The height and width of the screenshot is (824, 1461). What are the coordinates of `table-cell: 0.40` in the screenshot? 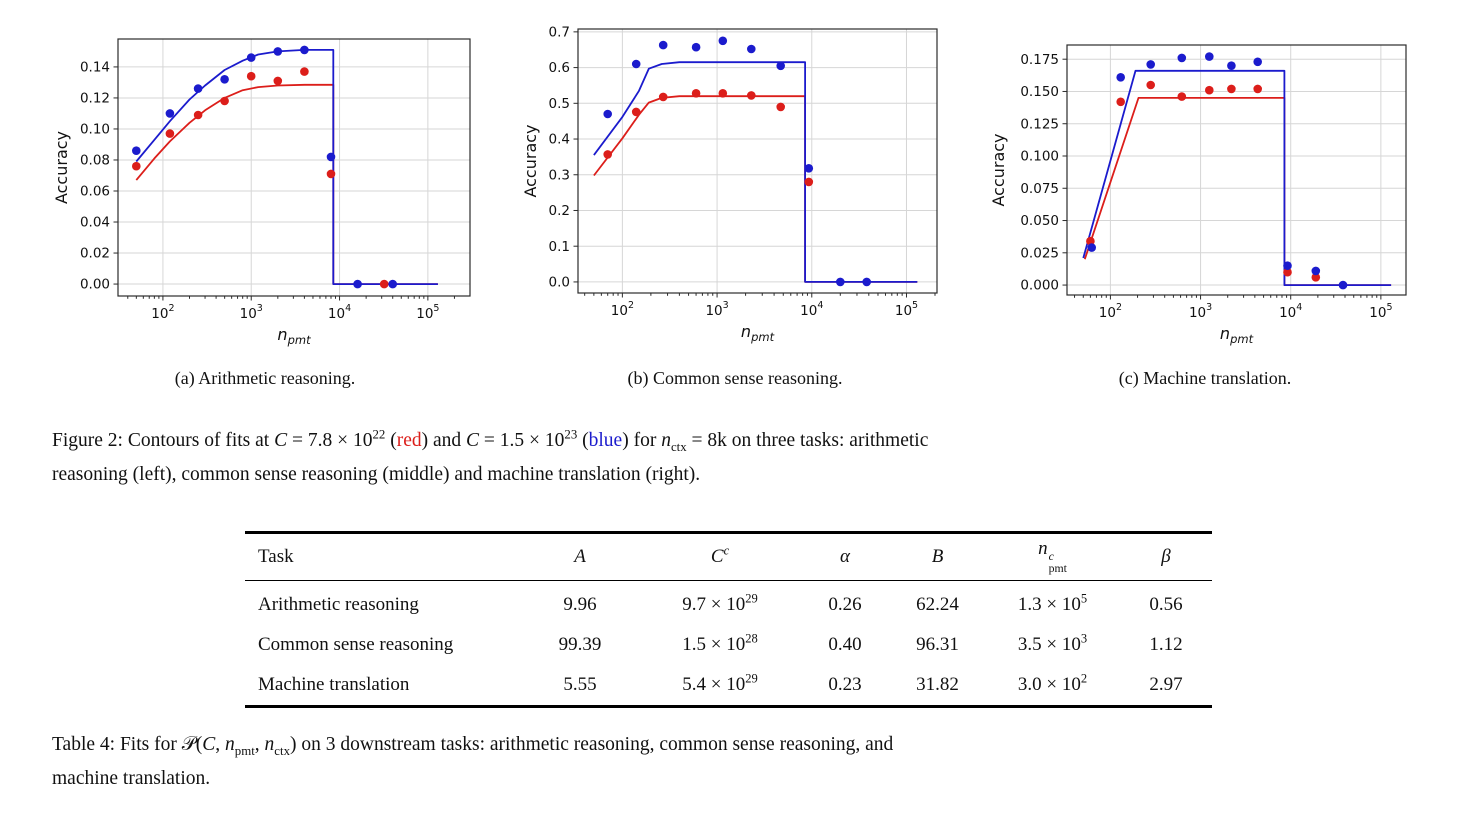 It's located at (845, 644).